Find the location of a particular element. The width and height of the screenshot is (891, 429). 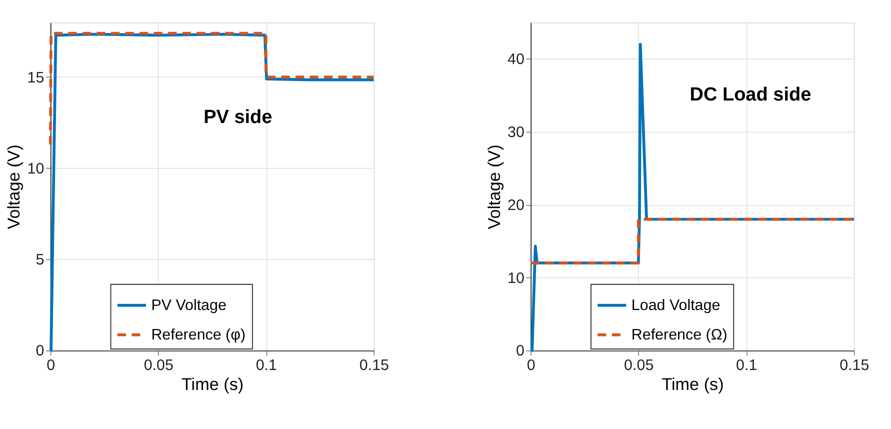

y-tick-label: 5 is located at coordinates (40, 260).